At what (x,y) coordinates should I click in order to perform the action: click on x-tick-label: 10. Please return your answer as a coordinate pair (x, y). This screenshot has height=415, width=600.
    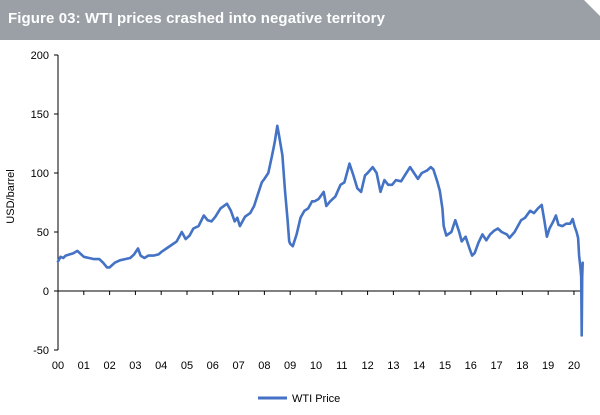
    Looking at the image, I should click on (316, 366).